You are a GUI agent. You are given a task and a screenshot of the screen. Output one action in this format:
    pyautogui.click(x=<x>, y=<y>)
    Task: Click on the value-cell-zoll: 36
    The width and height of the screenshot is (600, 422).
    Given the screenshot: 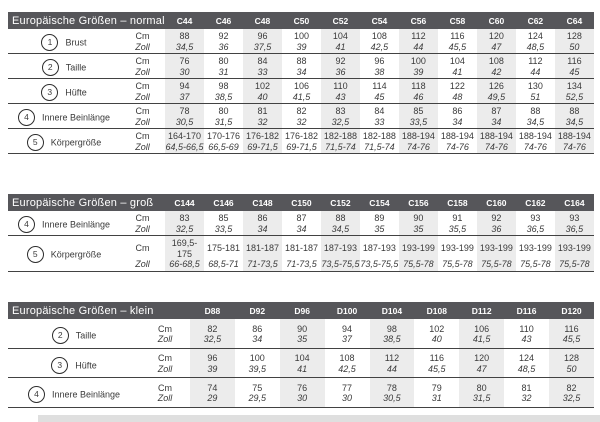 What is the action you would take?
    pyautogui.click(x=223, y=47)
    